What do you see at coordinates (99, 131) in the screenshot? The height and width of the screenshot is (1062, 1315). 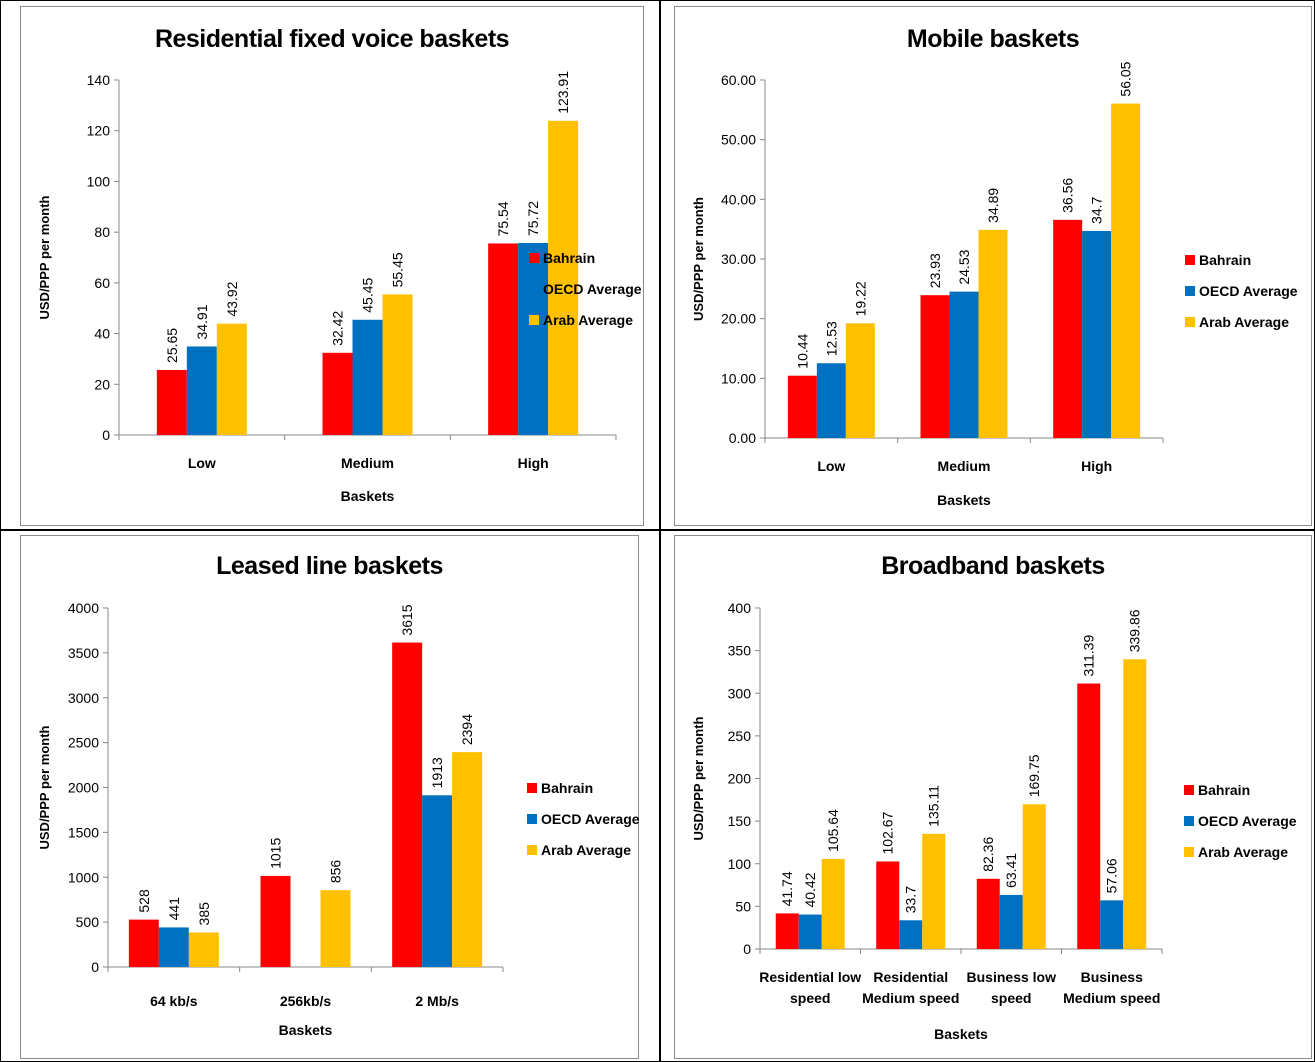 I see `y-tick-label: 120` at bounding box center [99, 131].